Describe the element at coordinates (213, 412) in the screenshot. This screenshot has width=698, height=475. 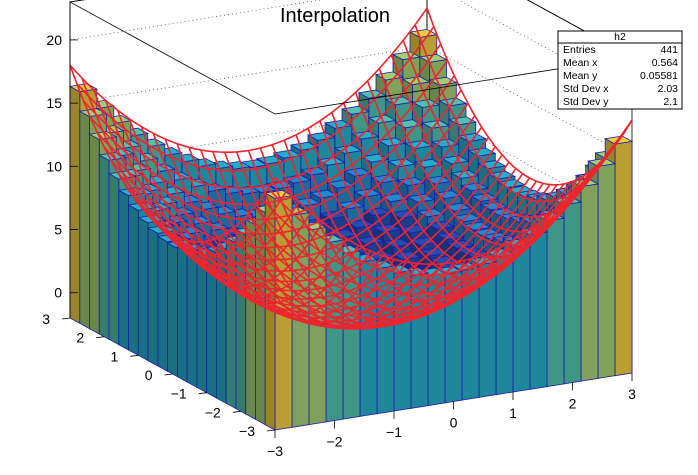
I see `y-tick-label: −2` at that location.